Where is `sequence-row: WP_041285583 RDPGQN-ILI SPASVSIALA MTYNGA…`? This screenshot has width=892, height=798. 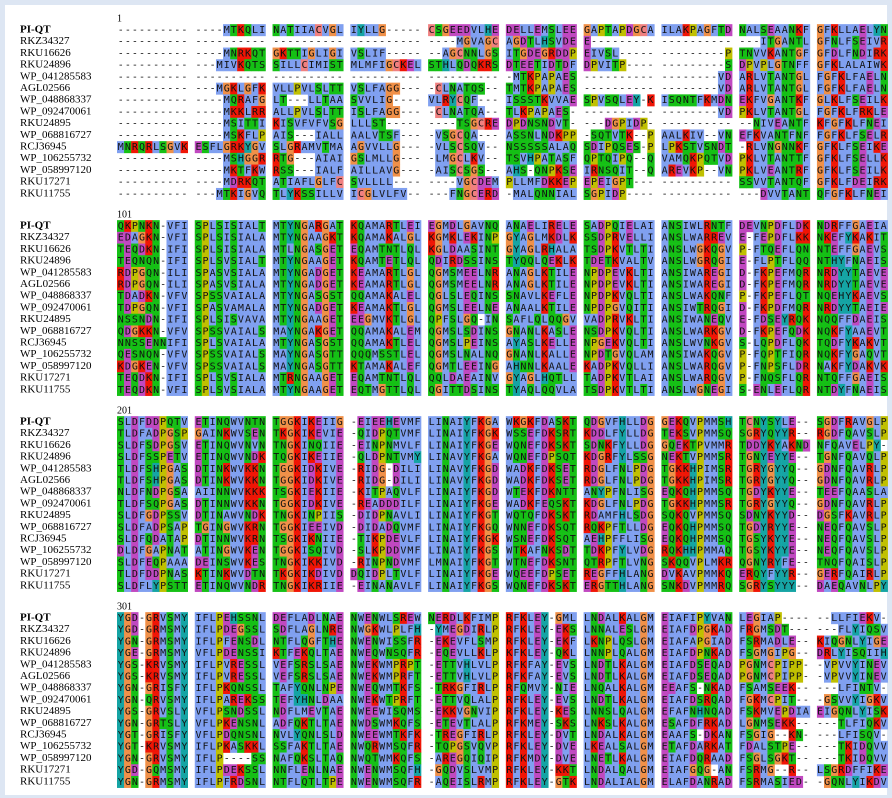
sequence-row: WP_041285583 RDPGQN-ILI SPASVSIALA MTYNGA… is located at coordinates (454, 272).